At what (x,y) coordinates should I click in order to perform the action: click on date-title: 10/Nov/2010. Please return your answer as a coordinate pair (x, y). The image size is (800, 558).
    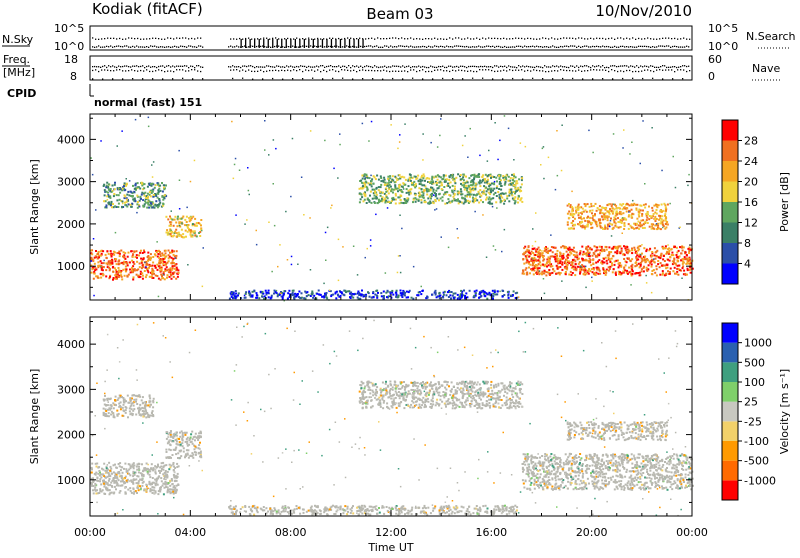
    Looking at the image, I should click on (643, 11).